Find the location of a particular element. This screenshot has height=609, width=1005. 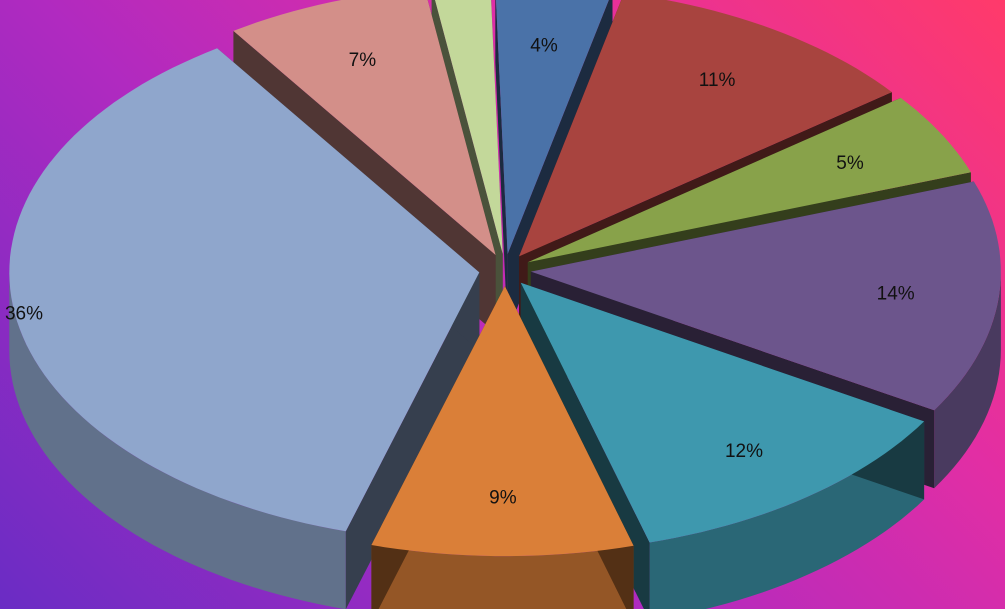

pie-slice-label: 5% is located at coordinates (850, 163).